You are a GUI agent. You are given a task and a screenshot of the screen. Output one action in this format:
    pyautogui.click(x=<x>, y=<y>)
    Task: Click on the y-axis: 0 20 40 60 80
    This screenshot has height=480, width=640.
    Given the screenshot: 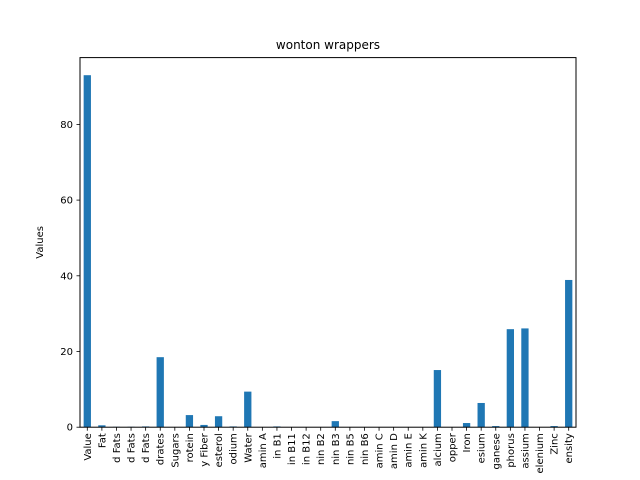 What is the action you would take?
    pyautogui.click(x=70, y=277)
    